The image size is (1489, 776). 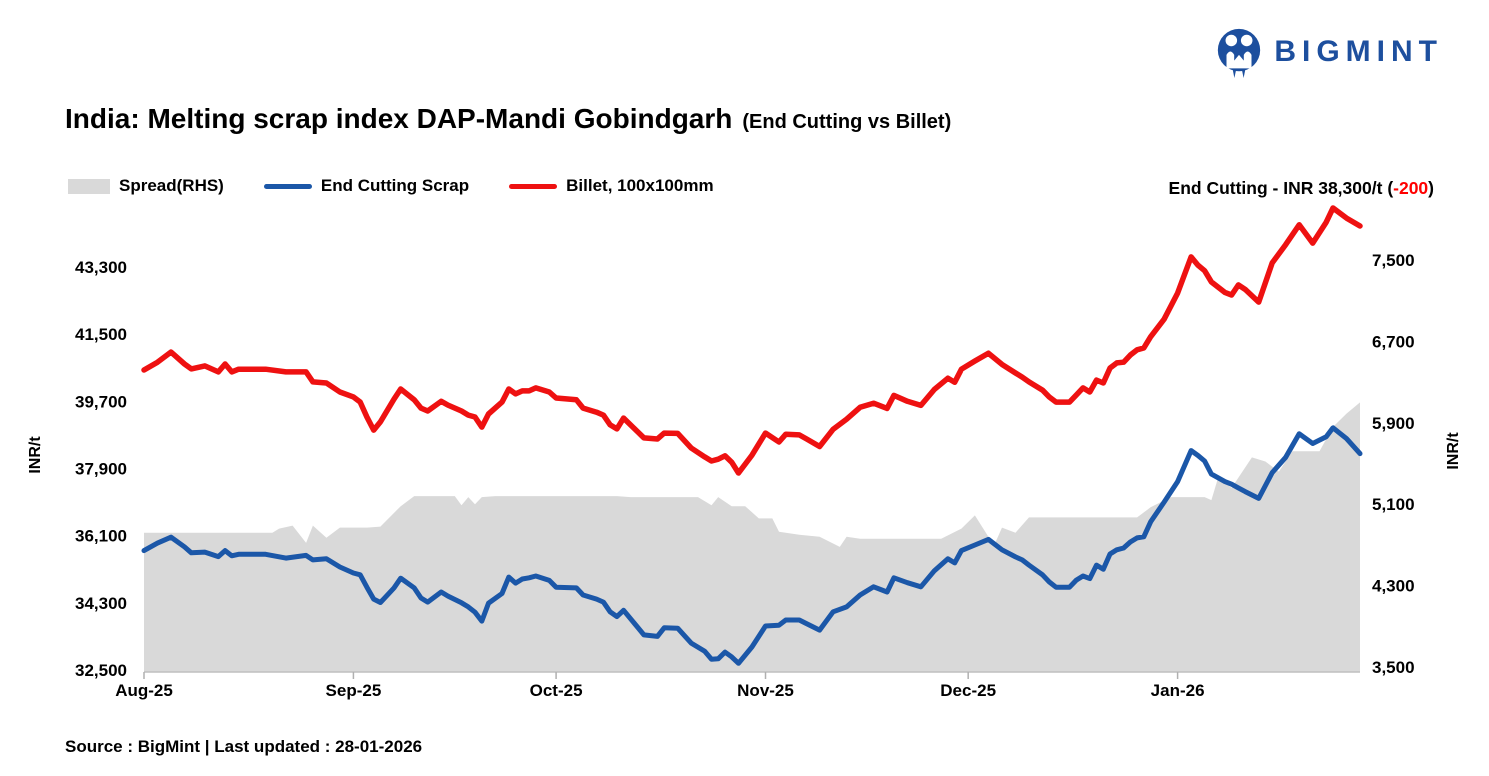 I want to click on bigmint-logo-icon, so click(x=1239, y=53).